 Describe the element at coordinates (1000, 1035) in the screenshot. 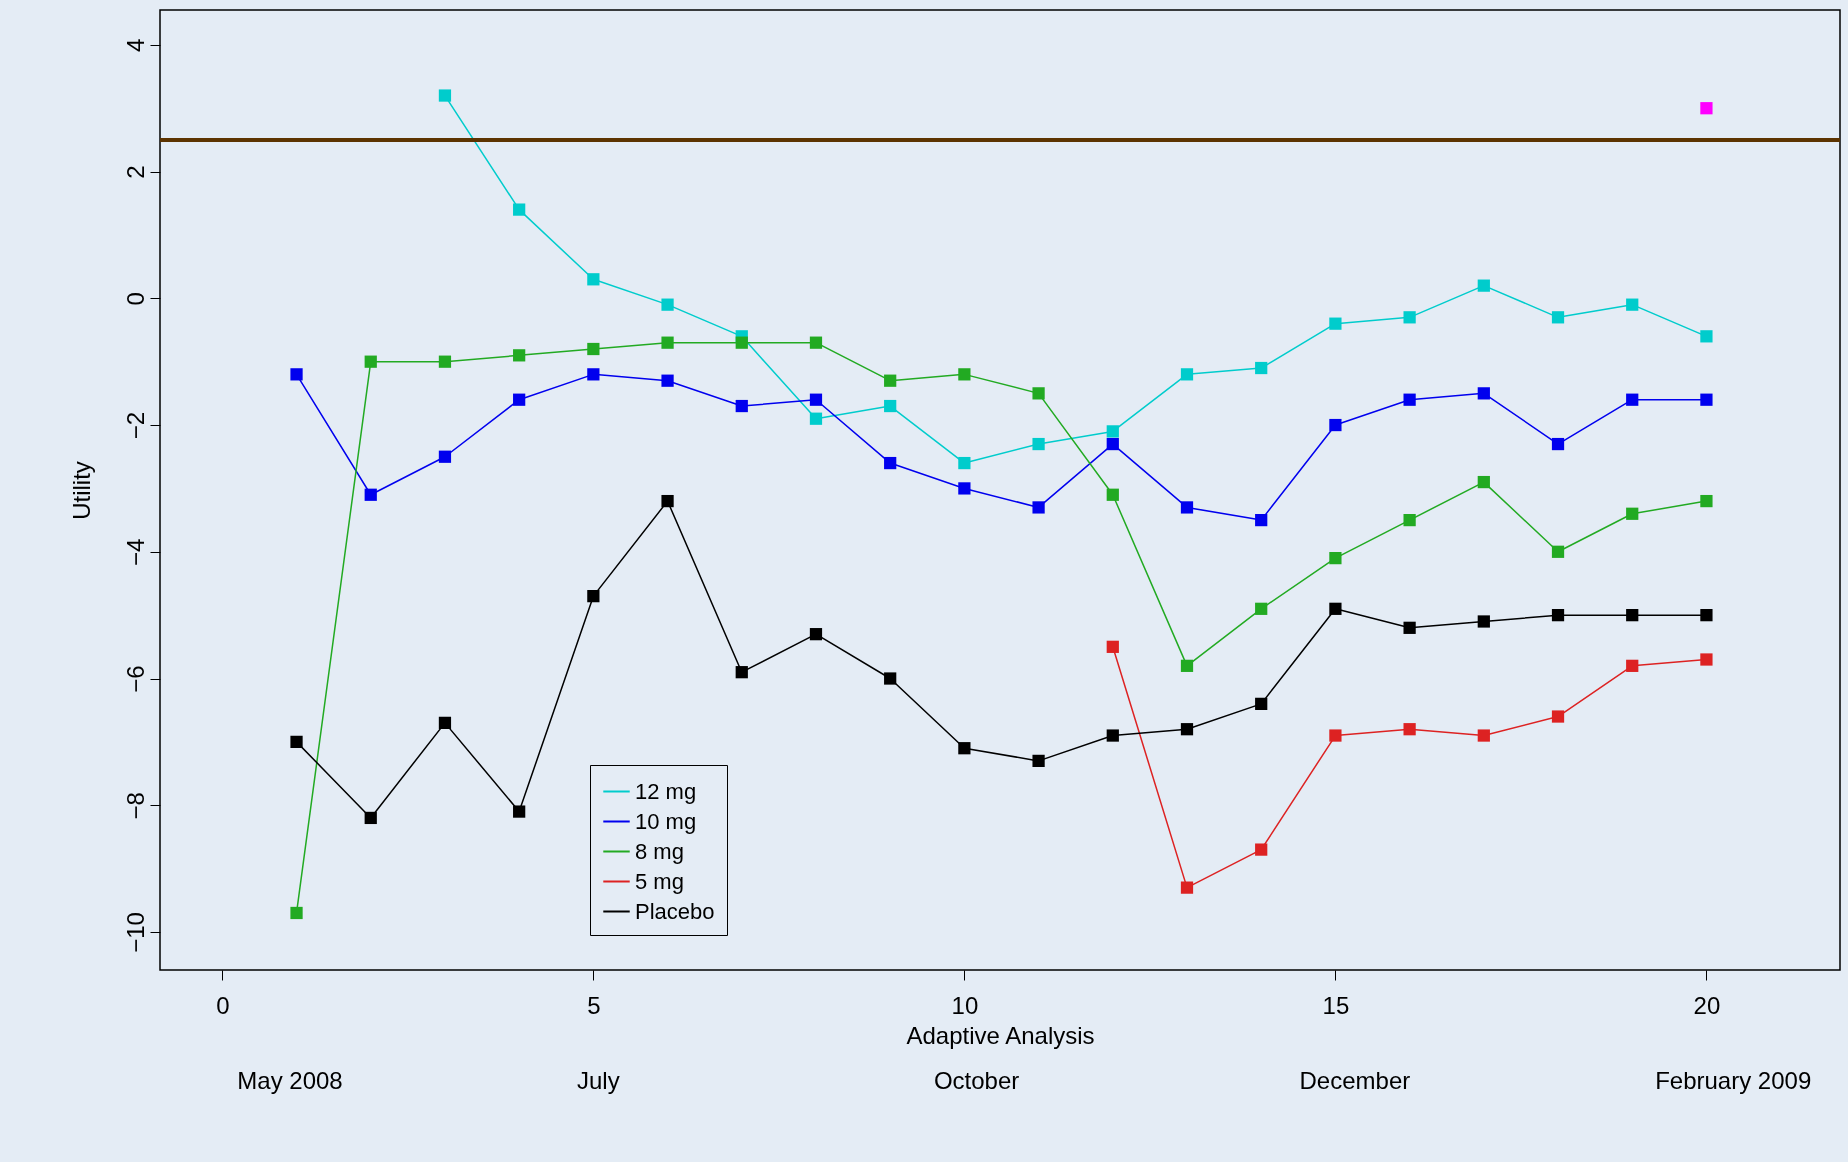

I see `x-axis-title: Adaptive Analysis` at that location.